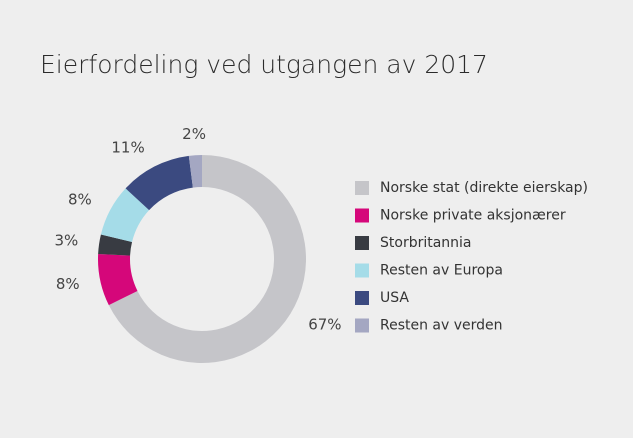 The width and height of the screenshot is (633, 438). What do you see at coordinates (394, 298) in the screenshot?
I see `legend-label: USA` at bounding box center [394, 298].